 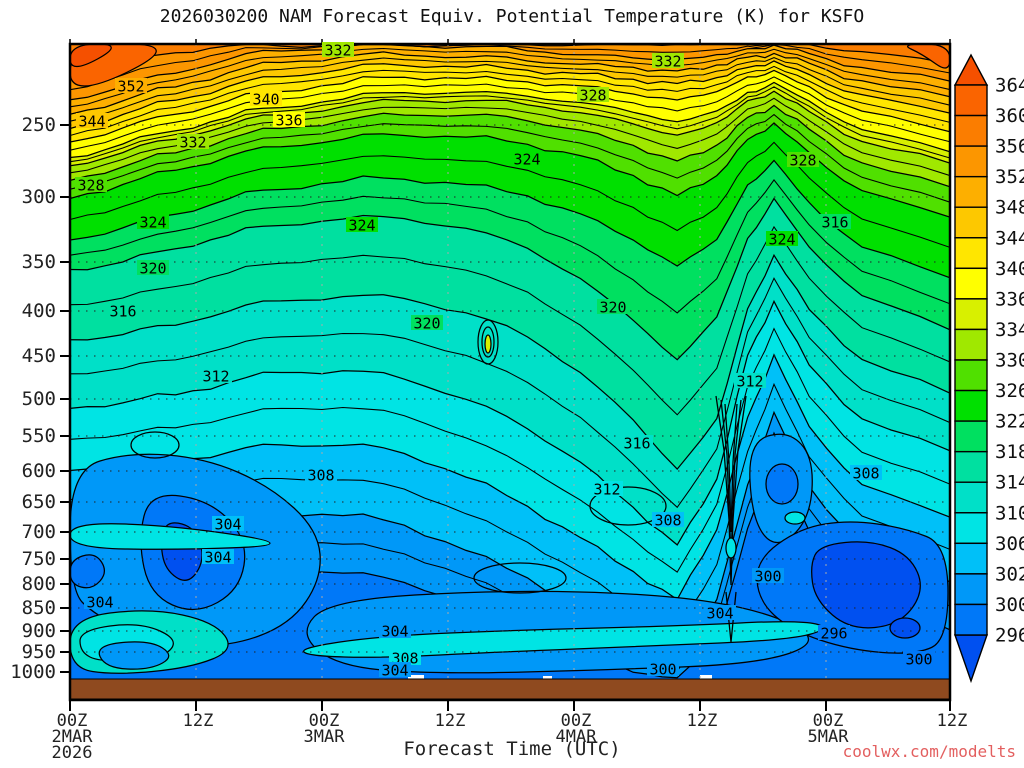 What do you see at coordinates (39, 436) in the screenshot?
I see `svg-text: 550` at bounding box center [39, 436].